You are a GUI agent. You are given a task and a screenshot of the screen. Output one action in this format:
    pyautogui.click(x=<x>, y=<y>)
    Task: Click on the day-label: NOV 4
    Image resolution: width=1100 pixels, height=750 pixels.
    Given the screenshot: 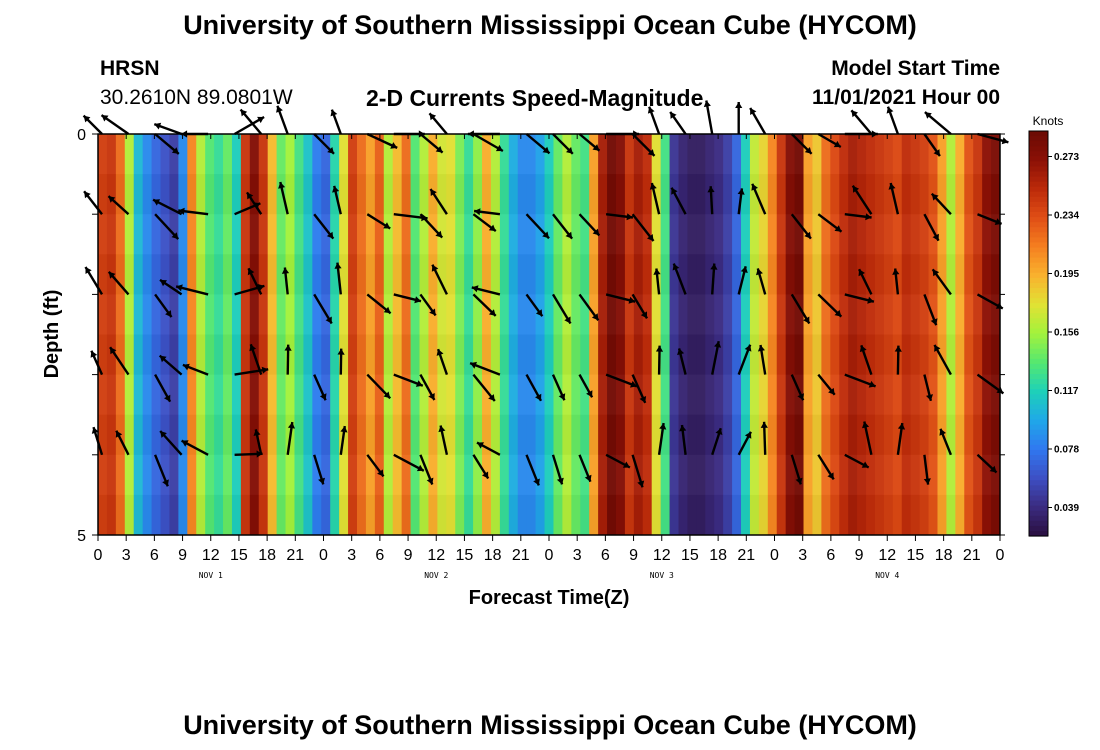 What is the action you would take?
    pyautogui.click(x=887, y=575)
    